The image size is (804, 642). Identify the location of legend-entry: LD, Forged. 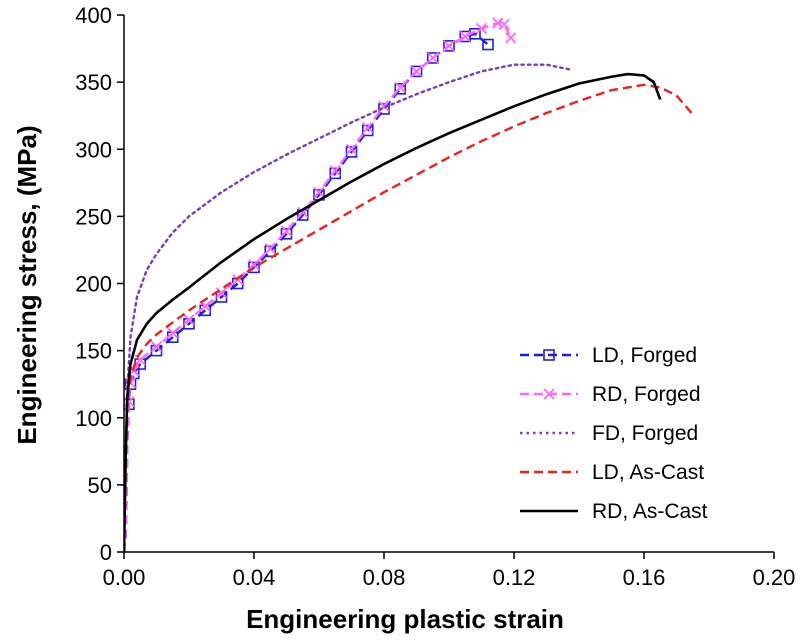
(608, 355).